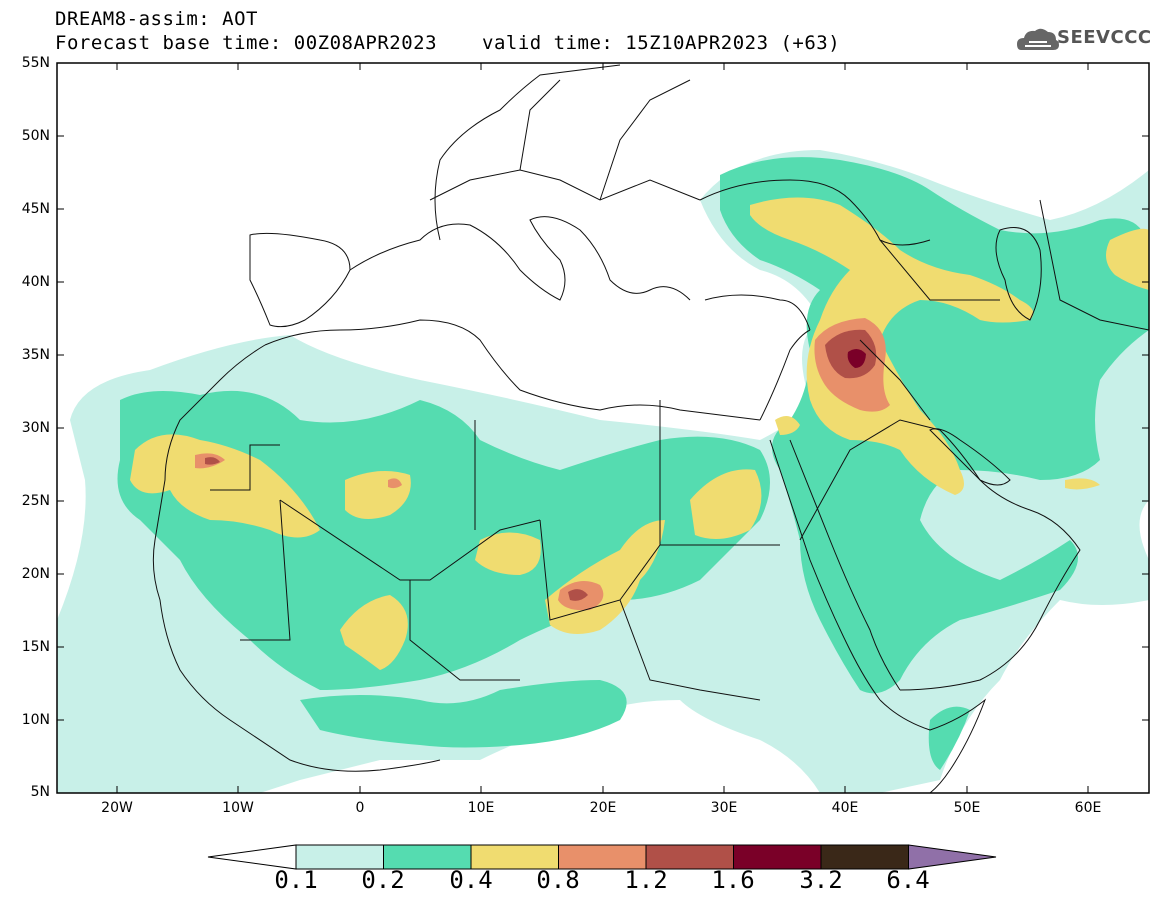 The height and width of the screenshot is (905, 1165). What do you see at coordinates (603, 808) in the screenshot?
I see `lon-label: 20E` at bounding box center [603, 808].